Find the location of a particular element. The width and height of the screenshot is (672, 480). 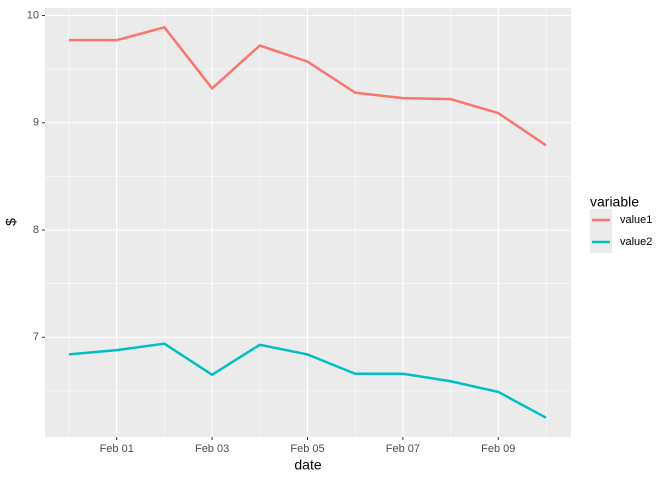

x-tick-label: Feb 03 is located at coordinates (212, 449).